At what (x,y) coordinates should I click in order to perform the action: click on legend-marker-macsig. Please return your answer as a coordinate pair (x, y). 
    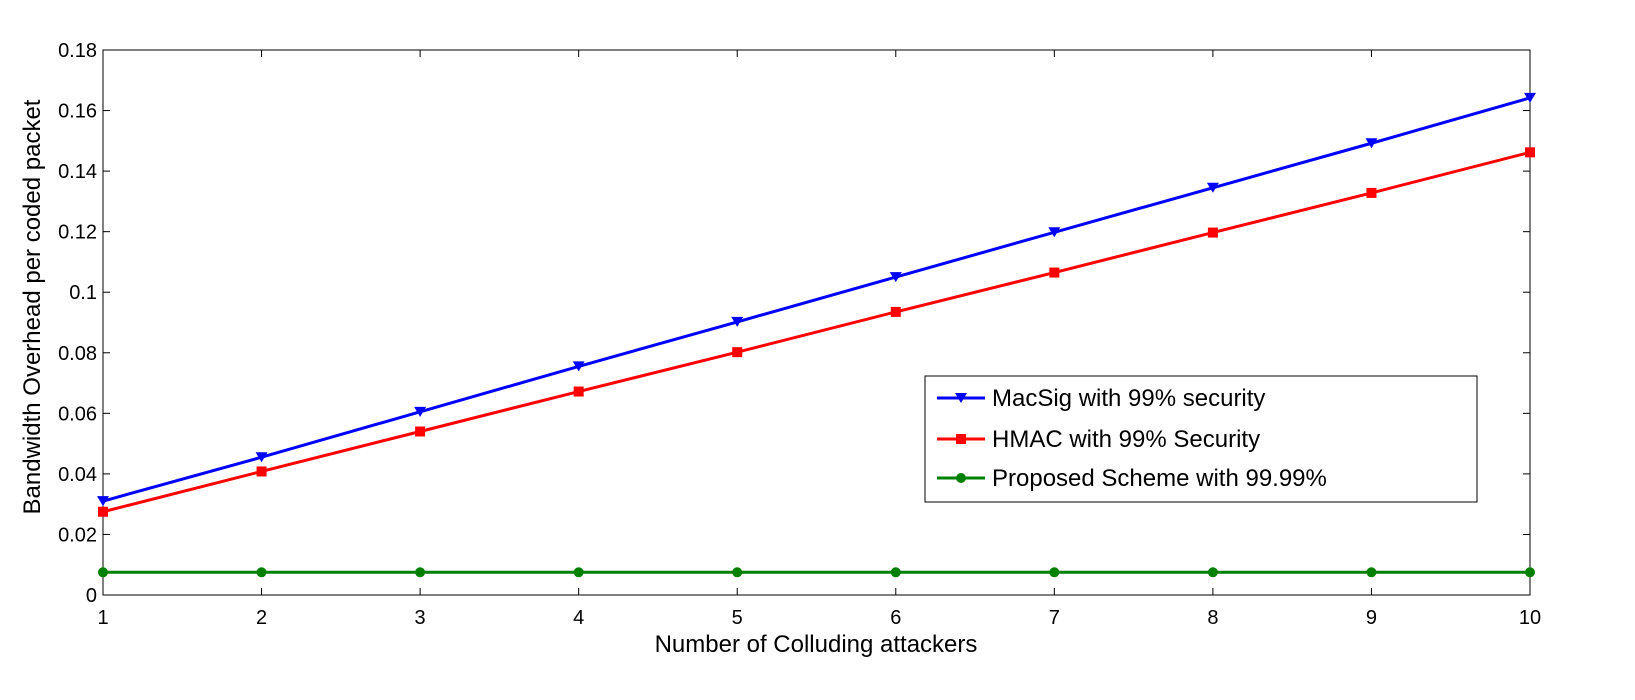
    Looking at the image, I should click on (961, 398).